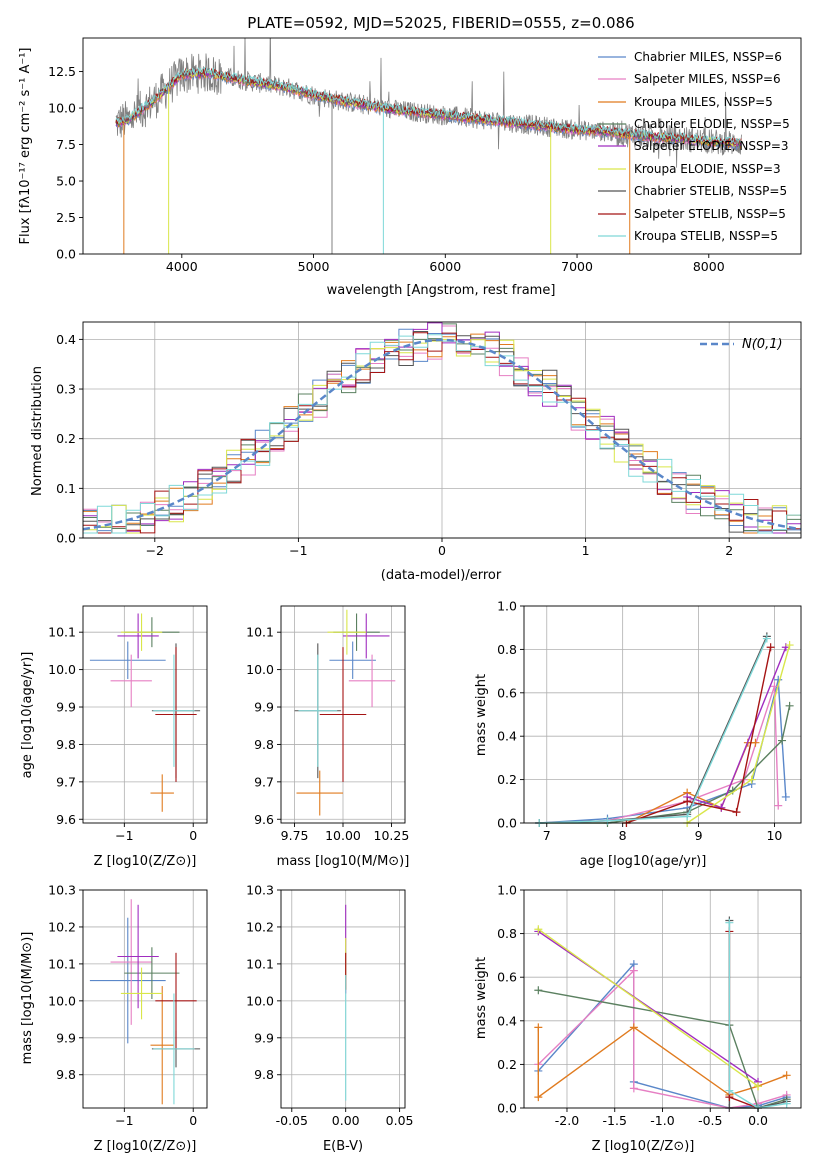  What do you see at coordinates (507, 1020) in the screenshot?
I see `y-tick-label: 0.4` at bounding box center [507, 1020].